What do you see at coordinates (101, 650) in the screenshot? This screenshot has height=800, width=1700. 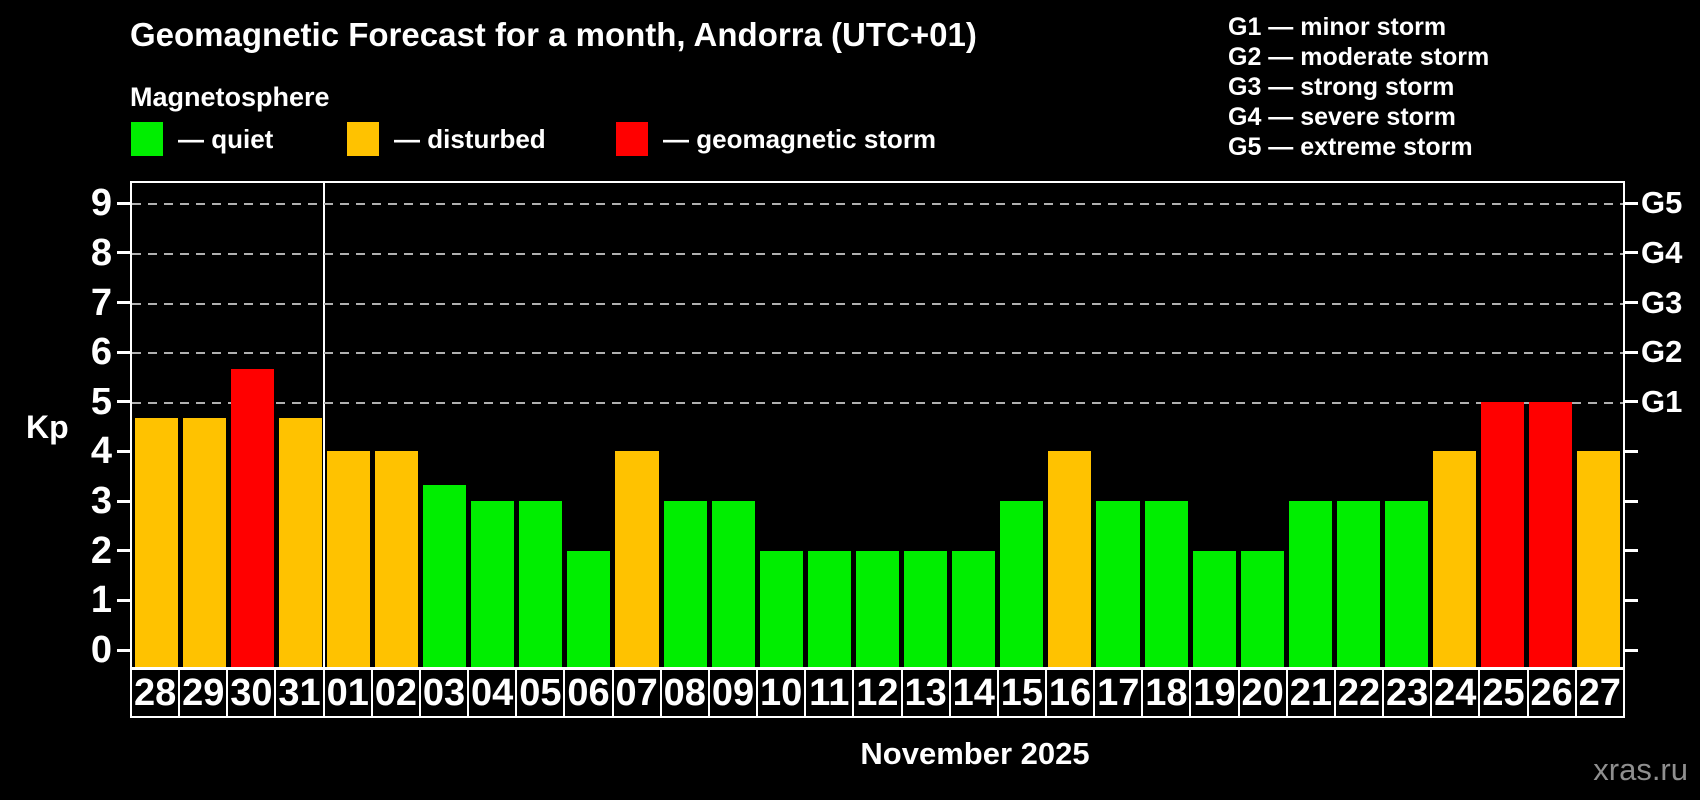 I see `y-axis-label-0: 0` at bounding box center [101, 650].